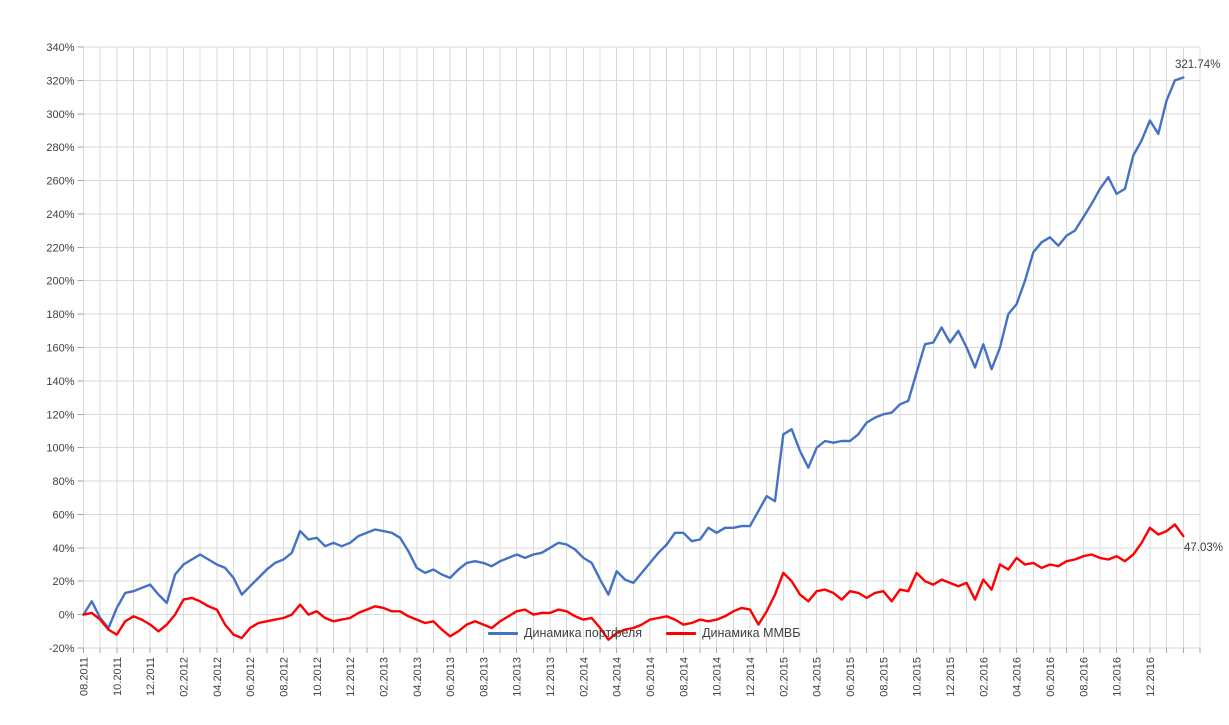  I want to click on x-axis-tick-label: 06.2014, so click(651, 677).